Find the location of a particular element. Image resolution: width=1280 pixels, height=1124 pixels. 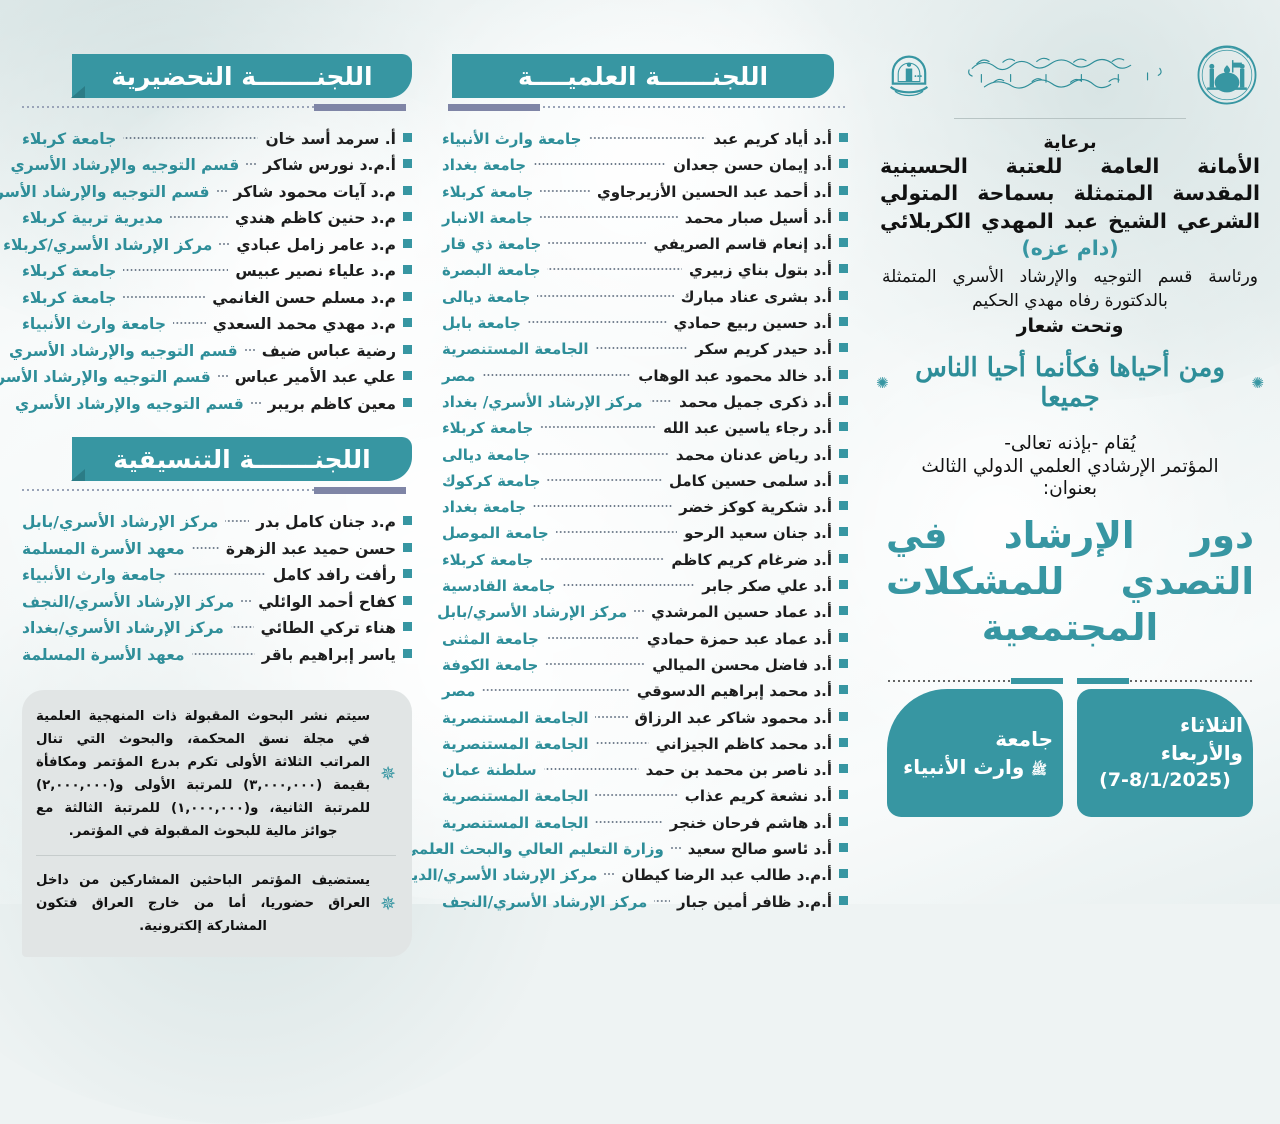

list-item: م.د حنين كاظم هندي مديرية تربية كربلاء is located at coordinates (217, 218).